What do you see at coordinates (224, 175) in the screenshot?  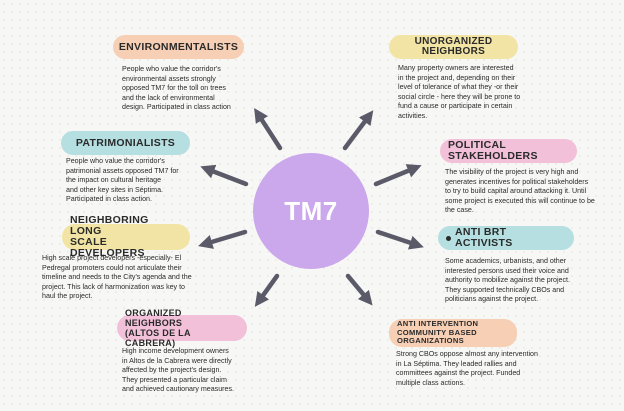 I see `arrow-patrimonialists` at bounding box center [224, 175].